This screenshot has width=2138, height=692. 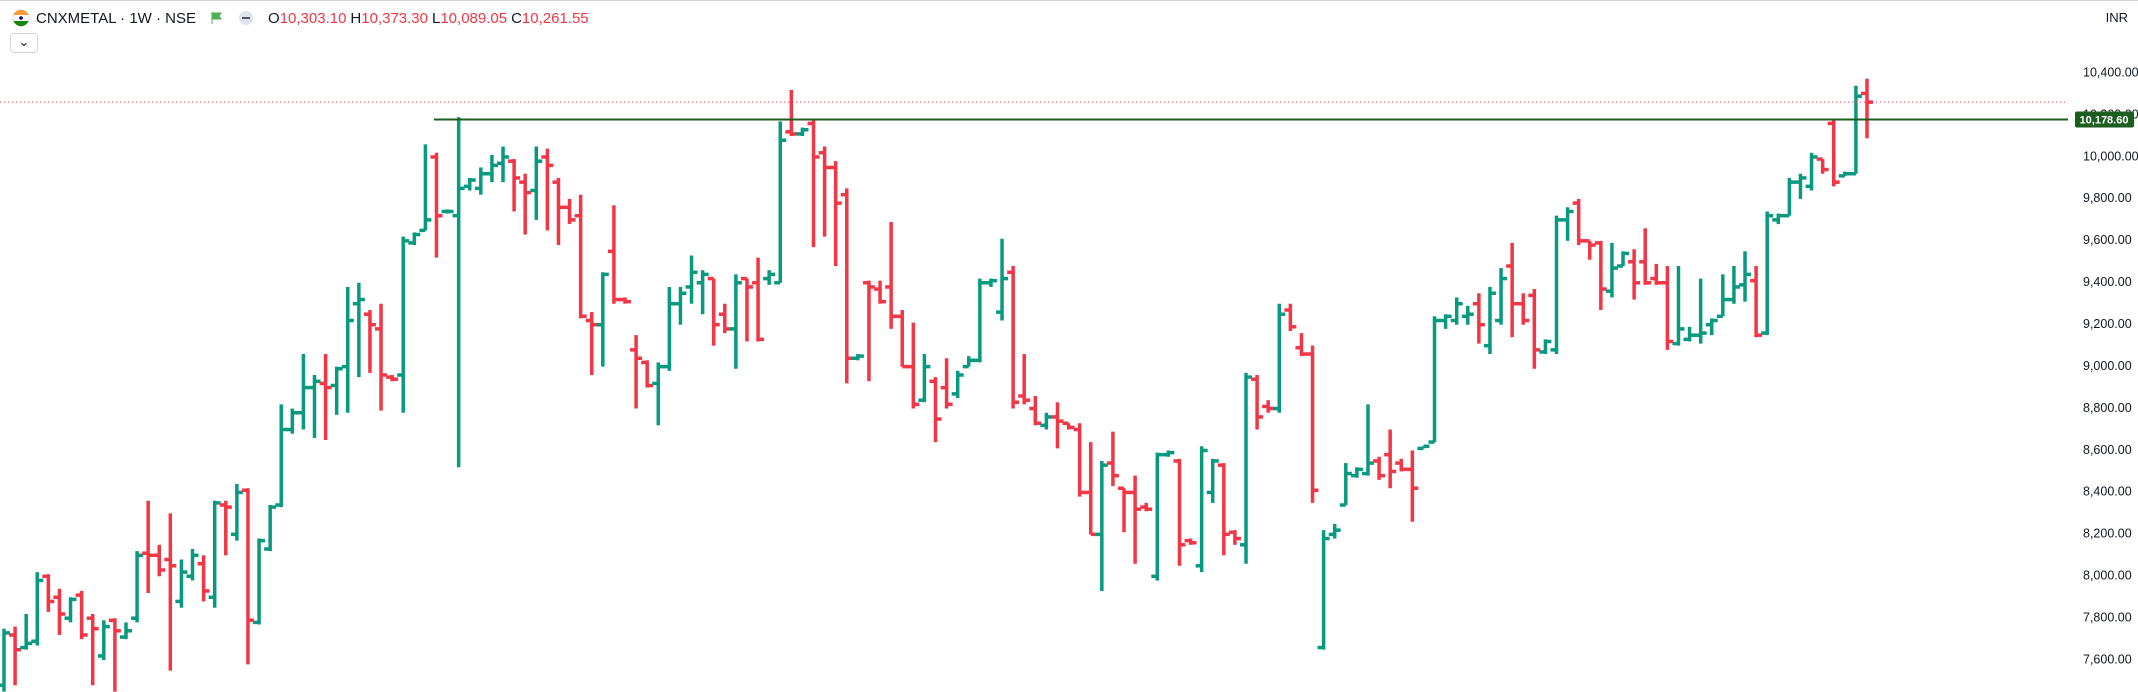 I want to click on price-label: 10,178.60, so click(x=2104, y=120).